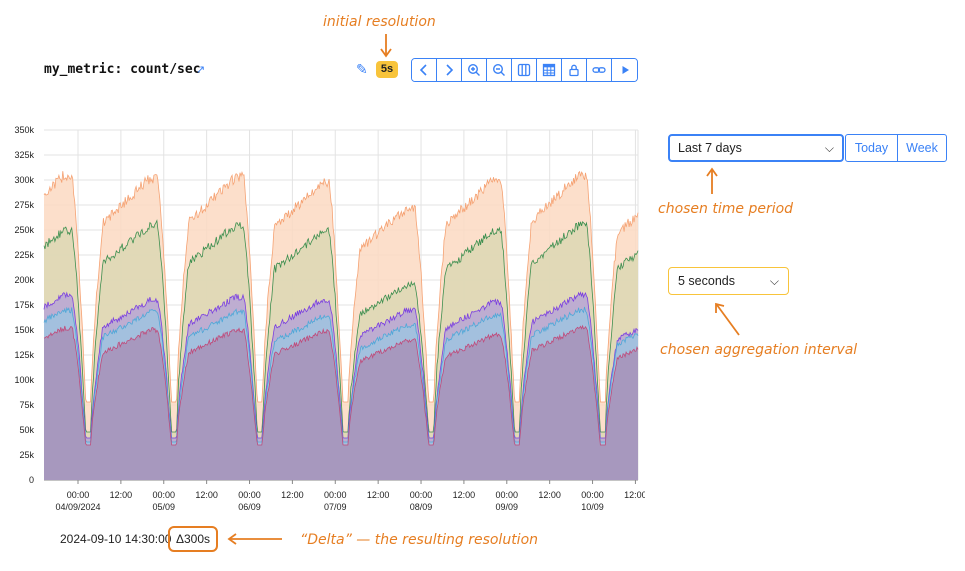  I want to click on y-tick-label: 175k, so click(24, 305).